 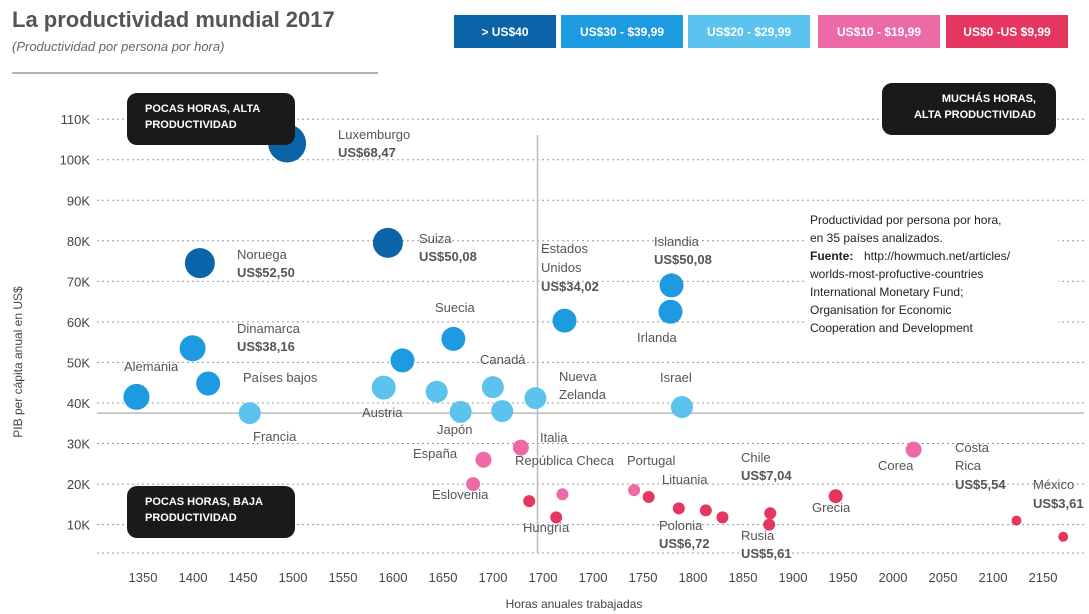 I want to click on point-name-label: España, so click(x=435, y=453).